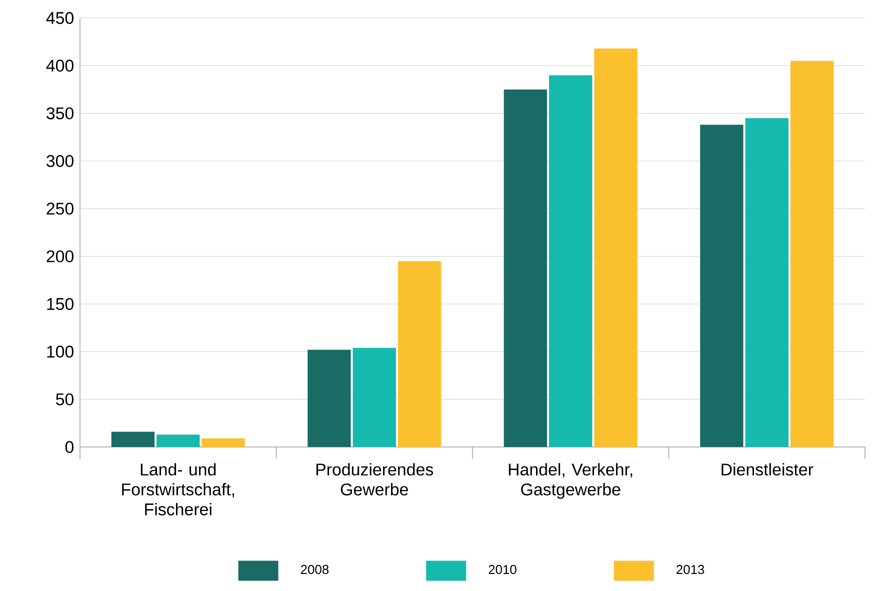 The image size is (875, 591). Describe the element at coordinates (60, 304) in the screenshot. I see `y-tick-label: 150` at that location.